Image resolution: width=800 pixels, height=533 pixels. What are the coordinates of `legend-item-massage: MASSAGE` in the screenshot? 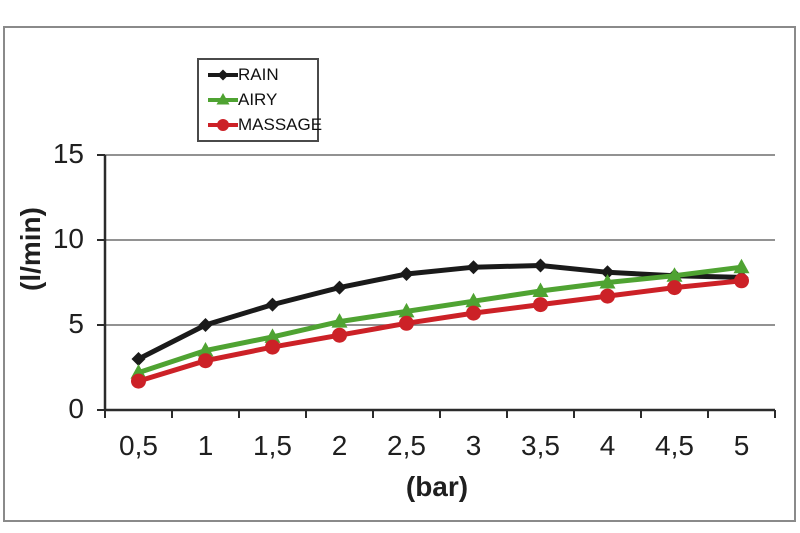 It's located at (265, 125).